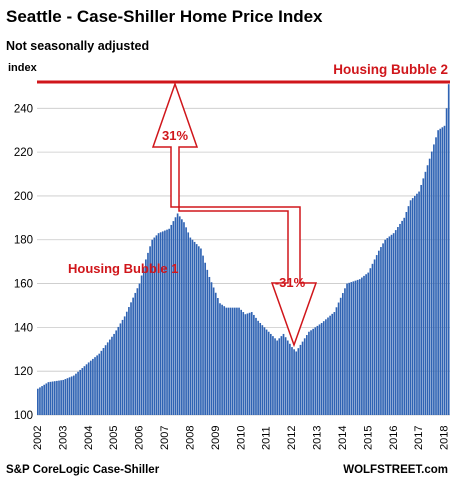  What do you see at coordinates (23, 68) in the screenshot?
I see `y-axis-unit-label: index` at bounding box center [23, 68].